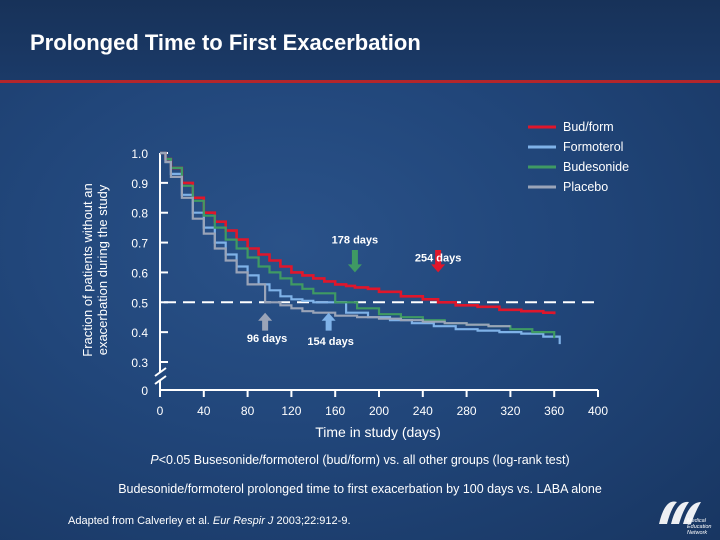 This screenshot has width=720, height=540. What do you see at coordinates (139, 214) in the screenshot?
I see `y-tick-label: 0.8` at bounding box center [139, 214].